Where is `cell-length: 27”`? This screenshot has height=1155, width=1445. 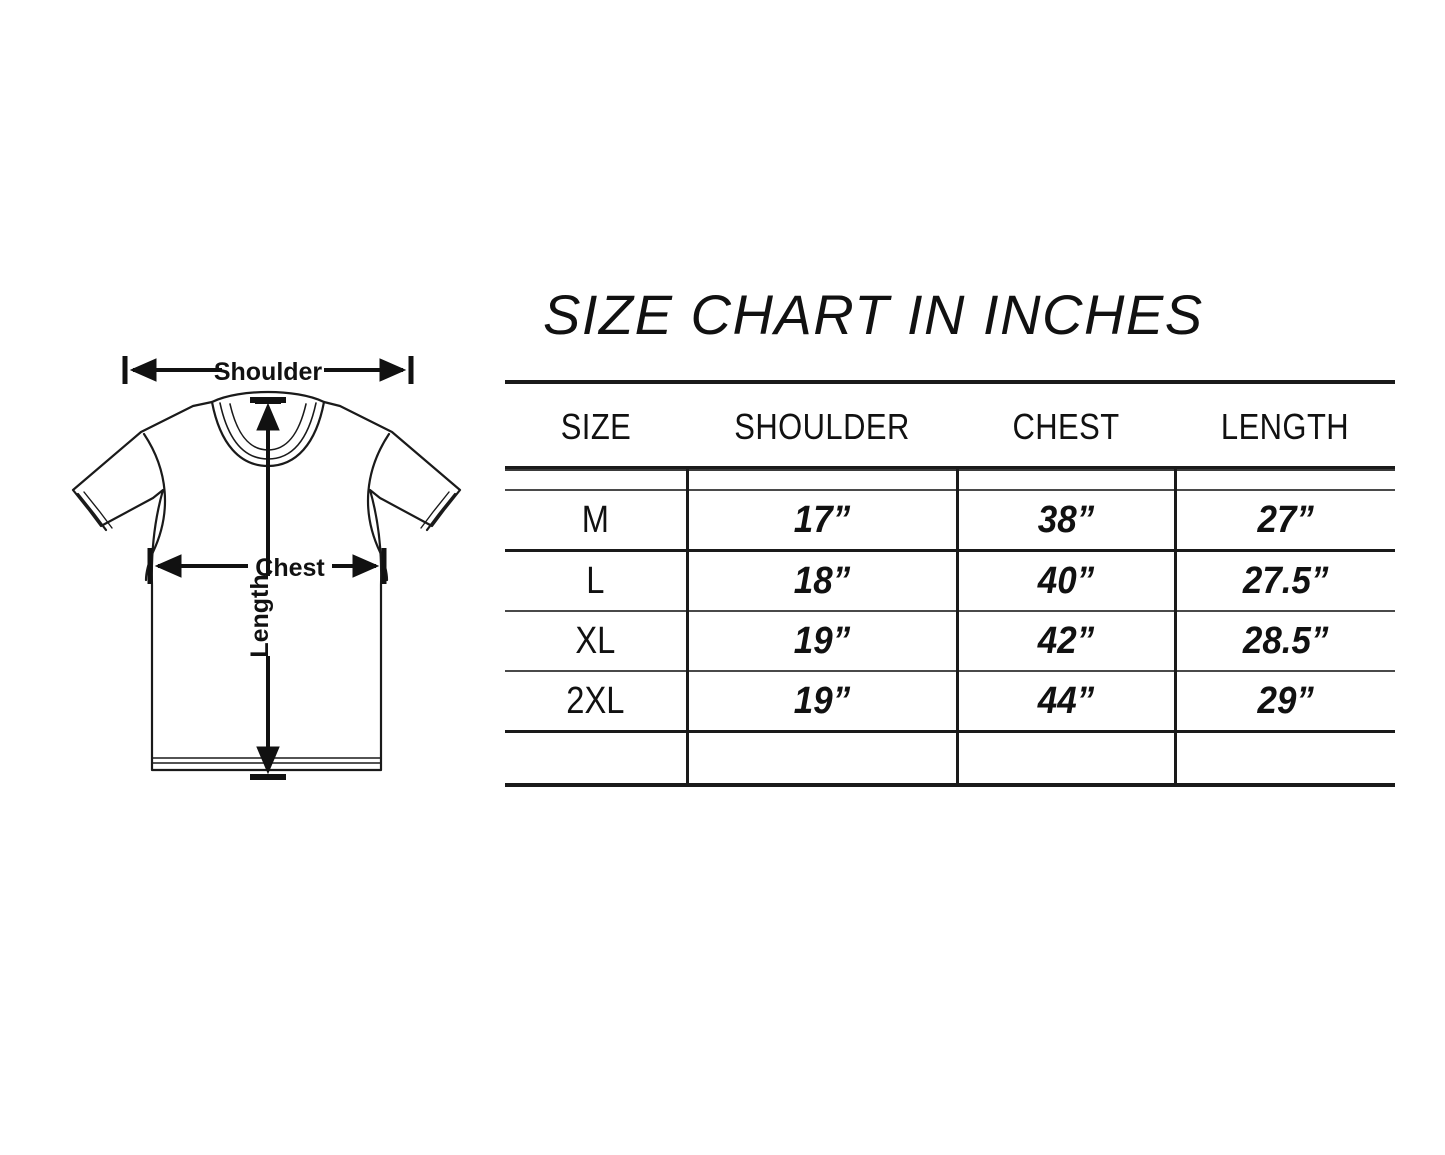
cell-length: 27” is located at coordinates (1285, 520).